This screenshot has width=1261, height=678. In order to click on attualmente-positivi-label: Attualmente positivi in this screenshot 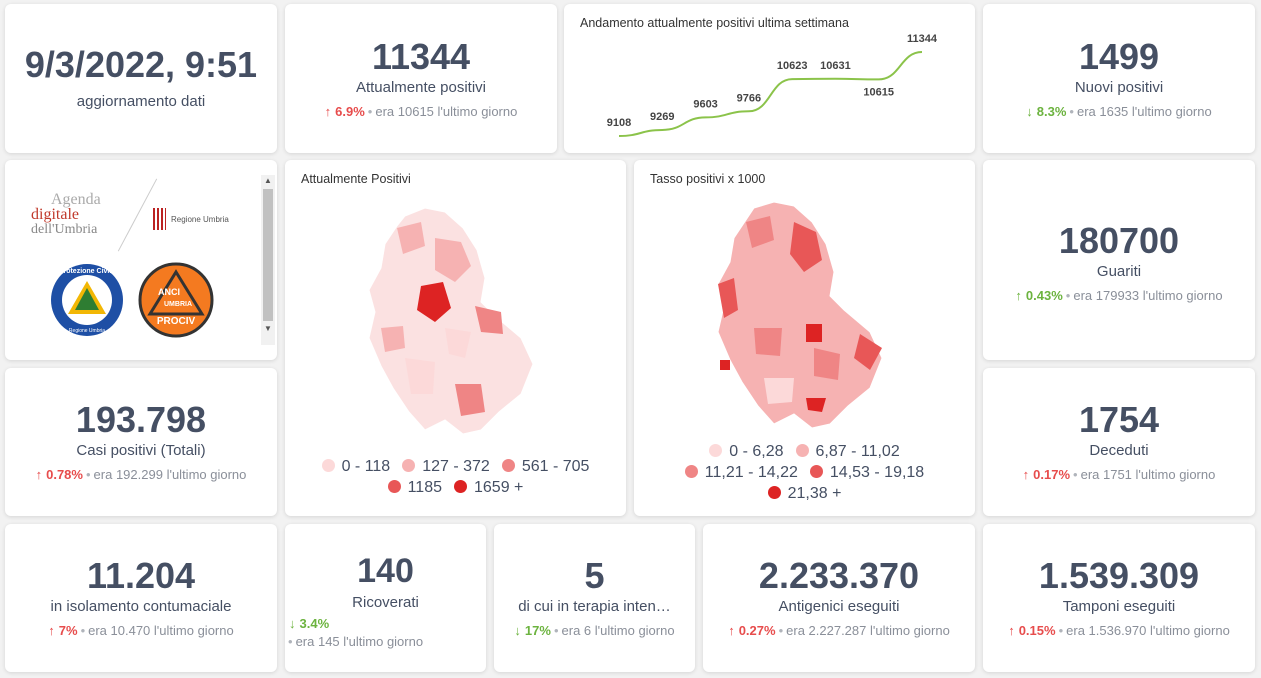, I will do `click(421, 87)`.